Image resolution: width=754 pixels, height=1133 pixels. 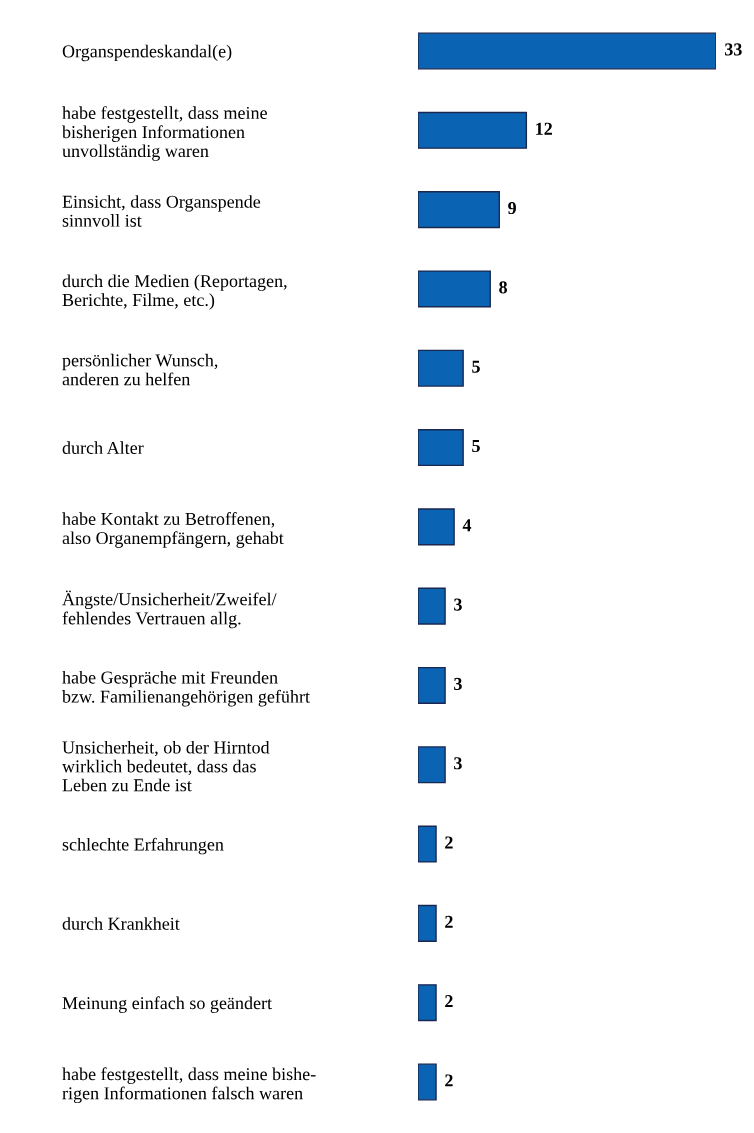 I want to click on y-tick-label: habe Kontakt zu Betroffenen, also Organempfängern, gehabt, so click(x=173, y=530).